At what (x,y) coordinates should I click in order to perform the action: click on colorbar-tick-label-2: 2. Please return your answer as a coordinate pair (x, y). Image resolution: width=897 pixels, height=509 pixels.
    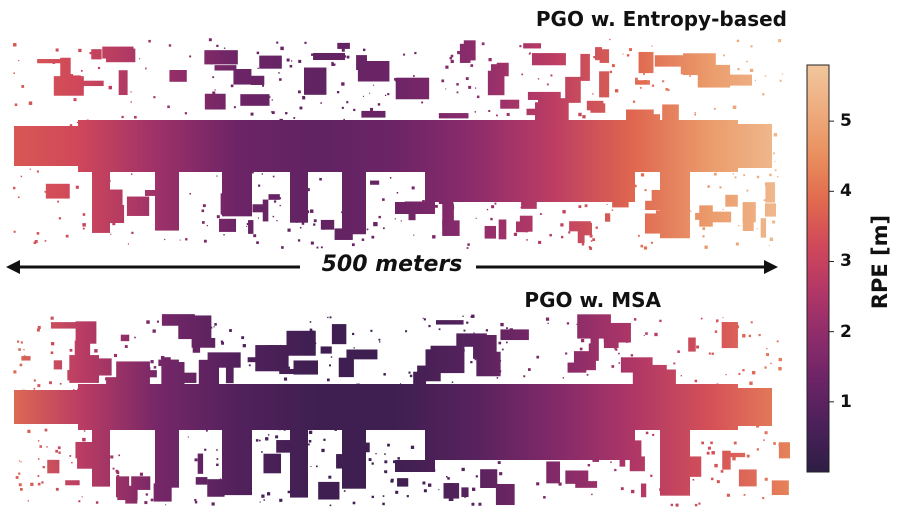
    Looking at the image, I should click on (846, 331).